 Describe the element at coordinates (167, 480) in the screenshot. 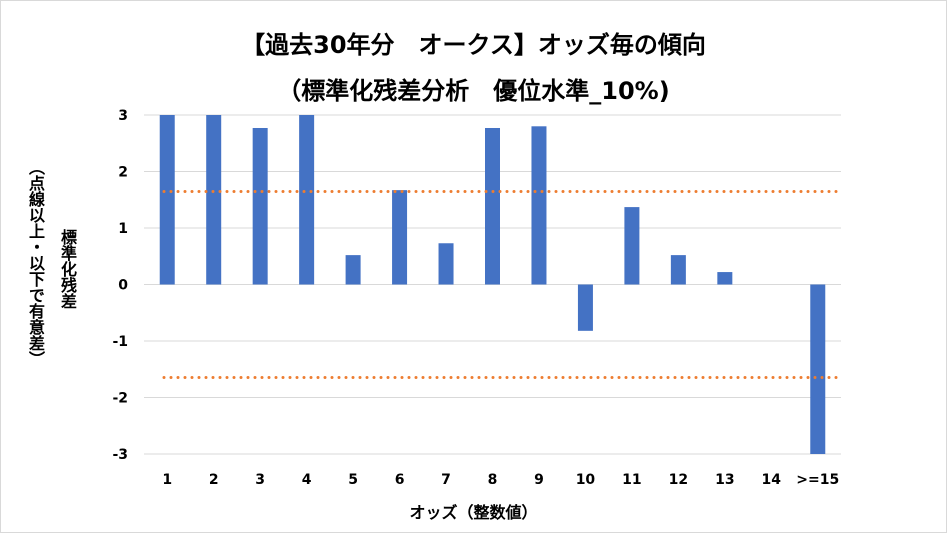

I see `x-tick-label: 1` at that location.